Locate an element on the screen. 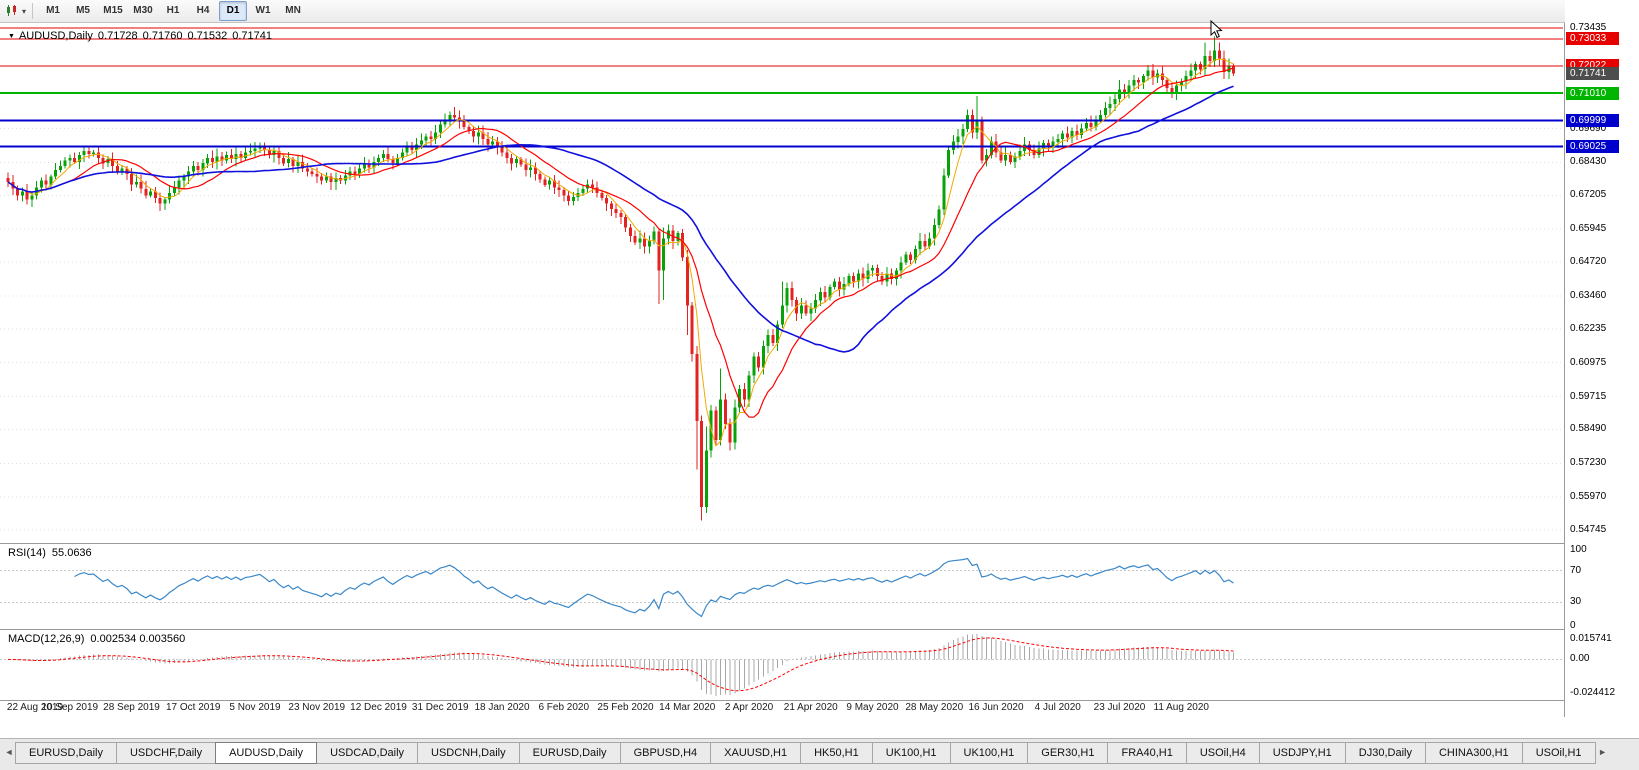  chart-tab-gbpusd-h4: GBPUSD,H4 is located at coordinates (665, 753).